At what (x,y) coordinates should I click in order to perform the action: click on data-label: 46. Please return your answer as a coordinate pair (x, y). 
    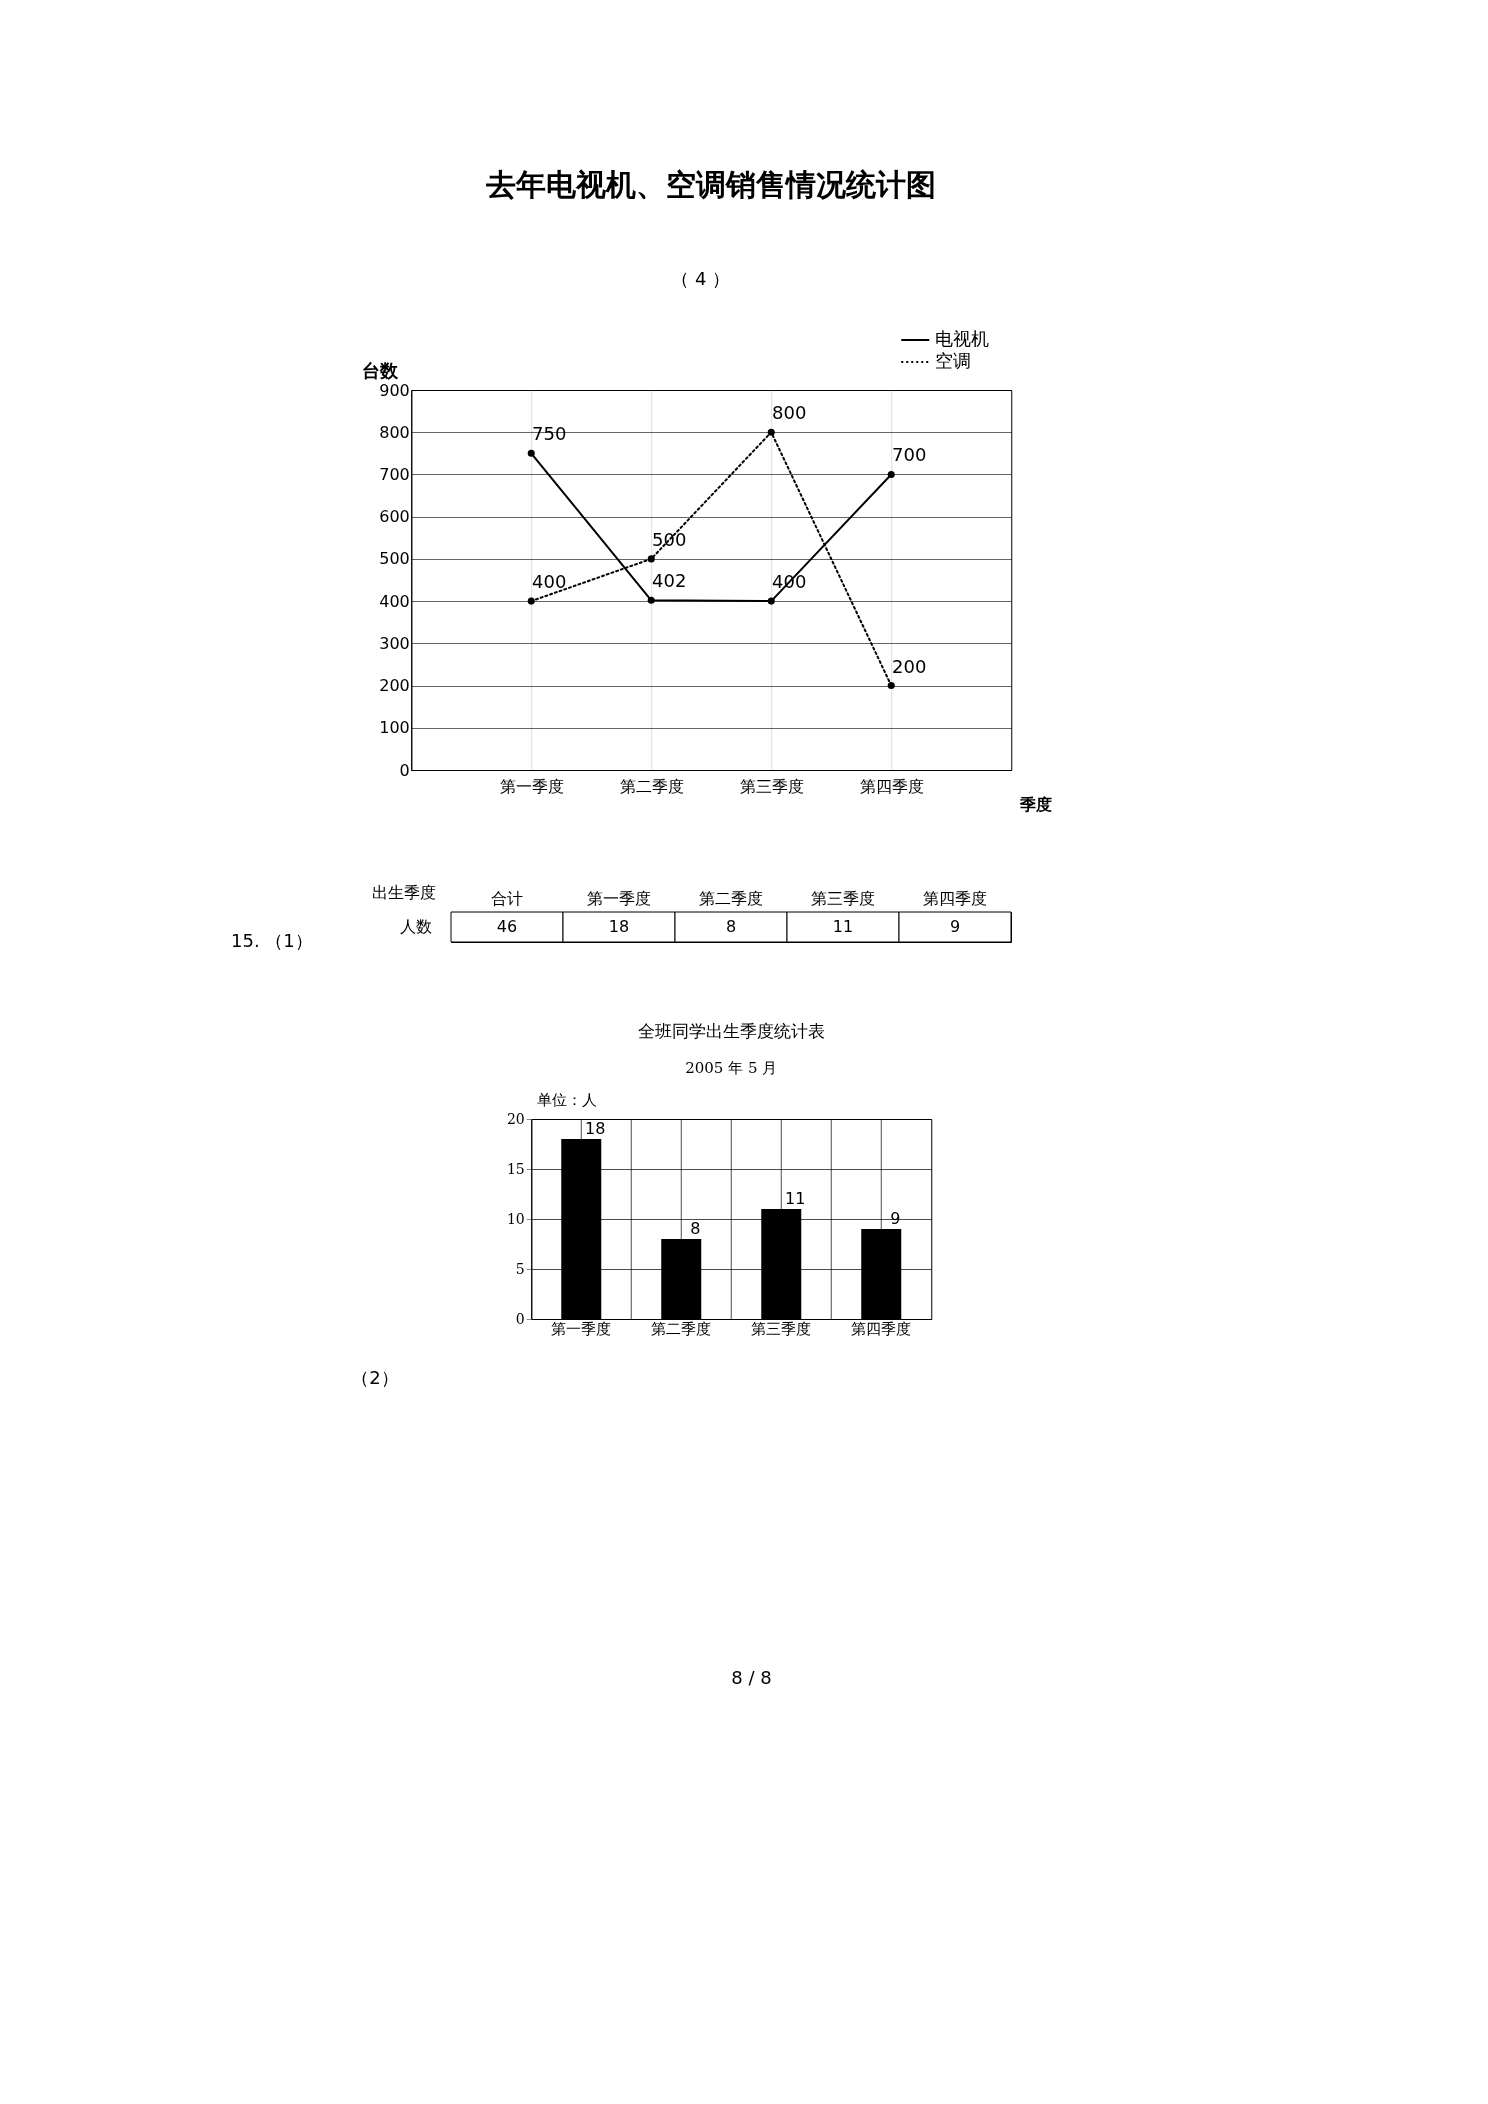
    Looking at the image, I should click on (507, 926).